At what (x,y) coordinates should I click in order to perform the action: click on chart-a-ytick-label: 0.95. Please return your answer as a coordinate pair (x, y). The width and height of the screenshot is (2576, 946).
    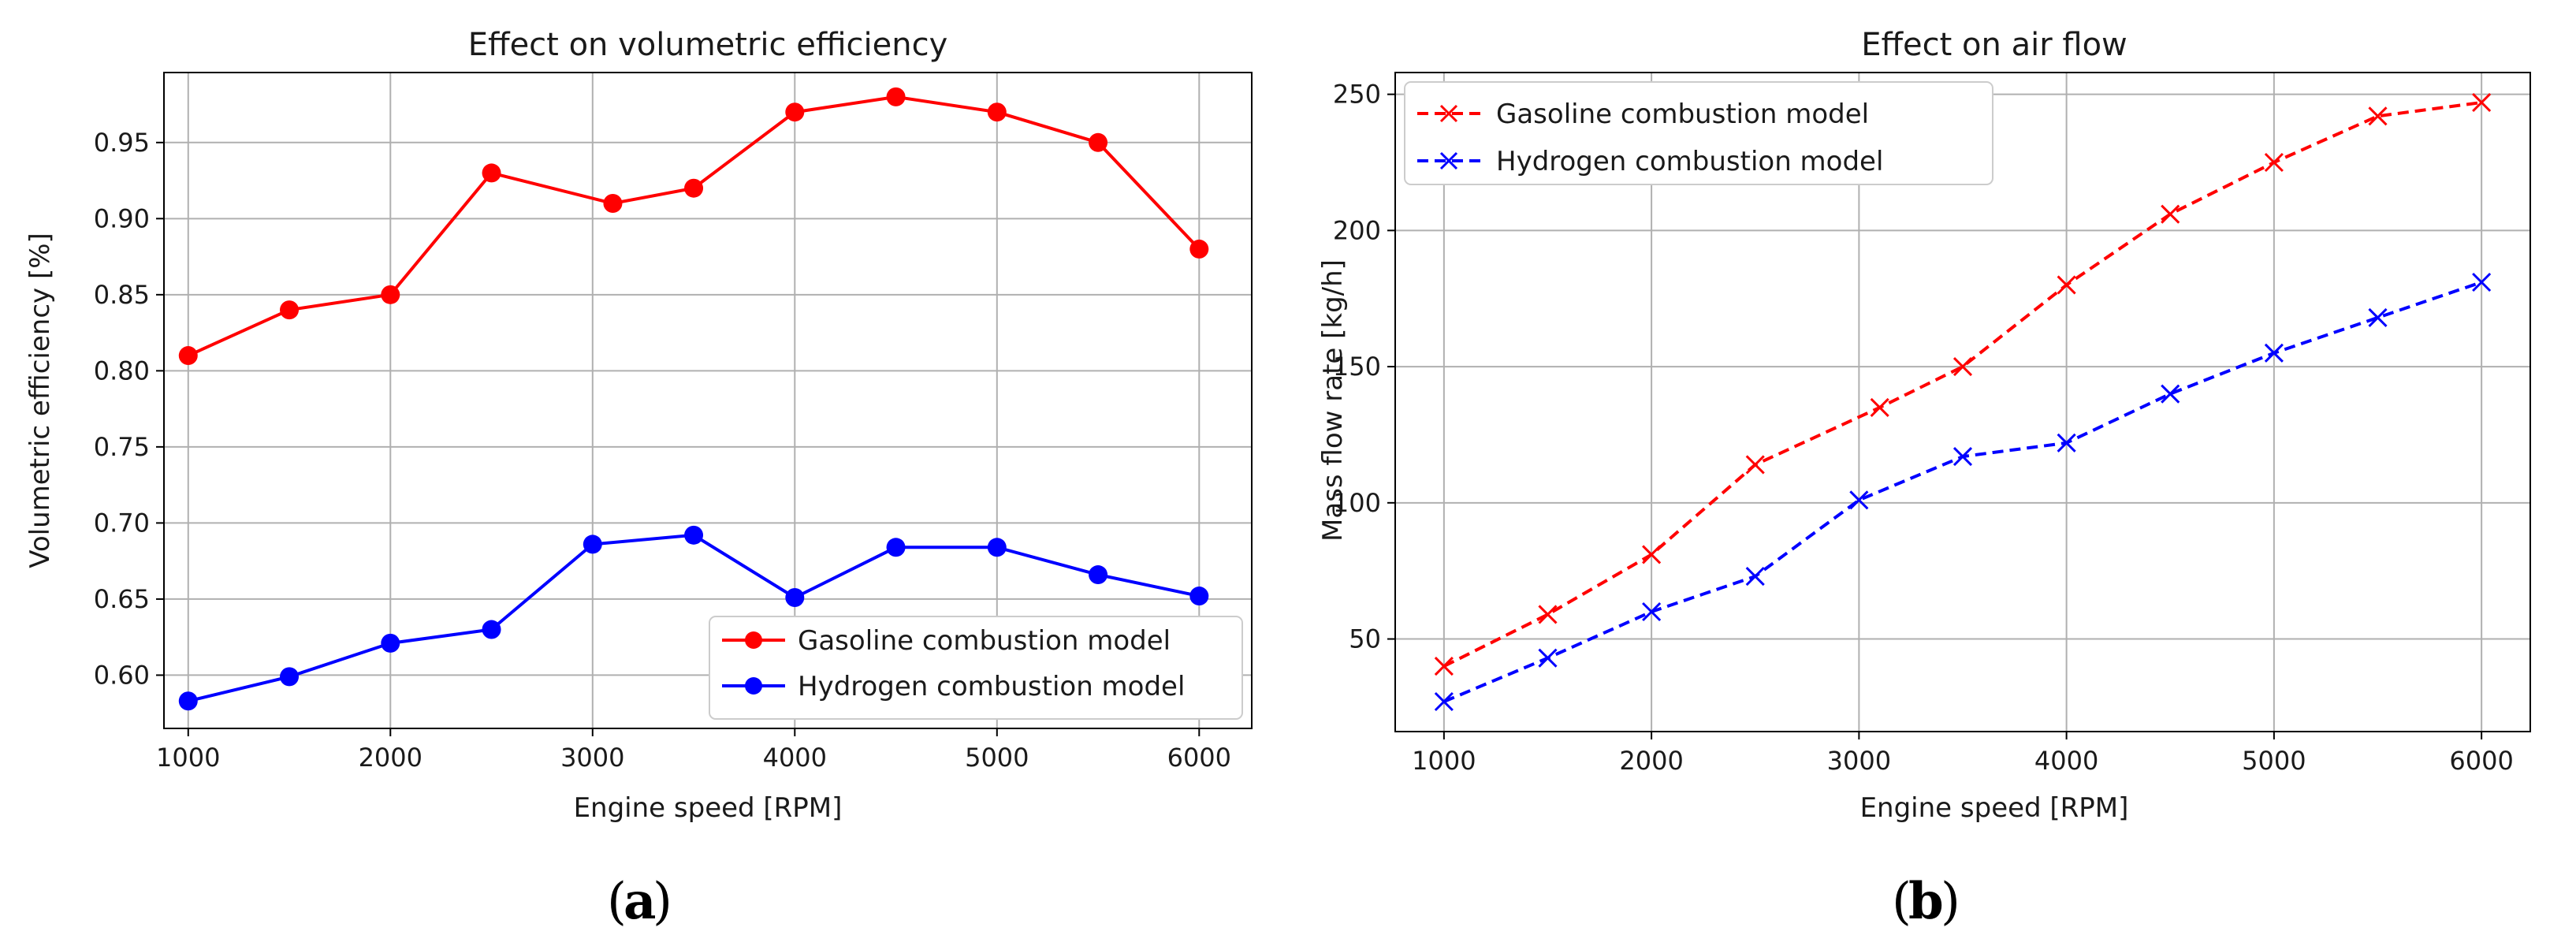
    Looking at the image, I should click on (122, 143).